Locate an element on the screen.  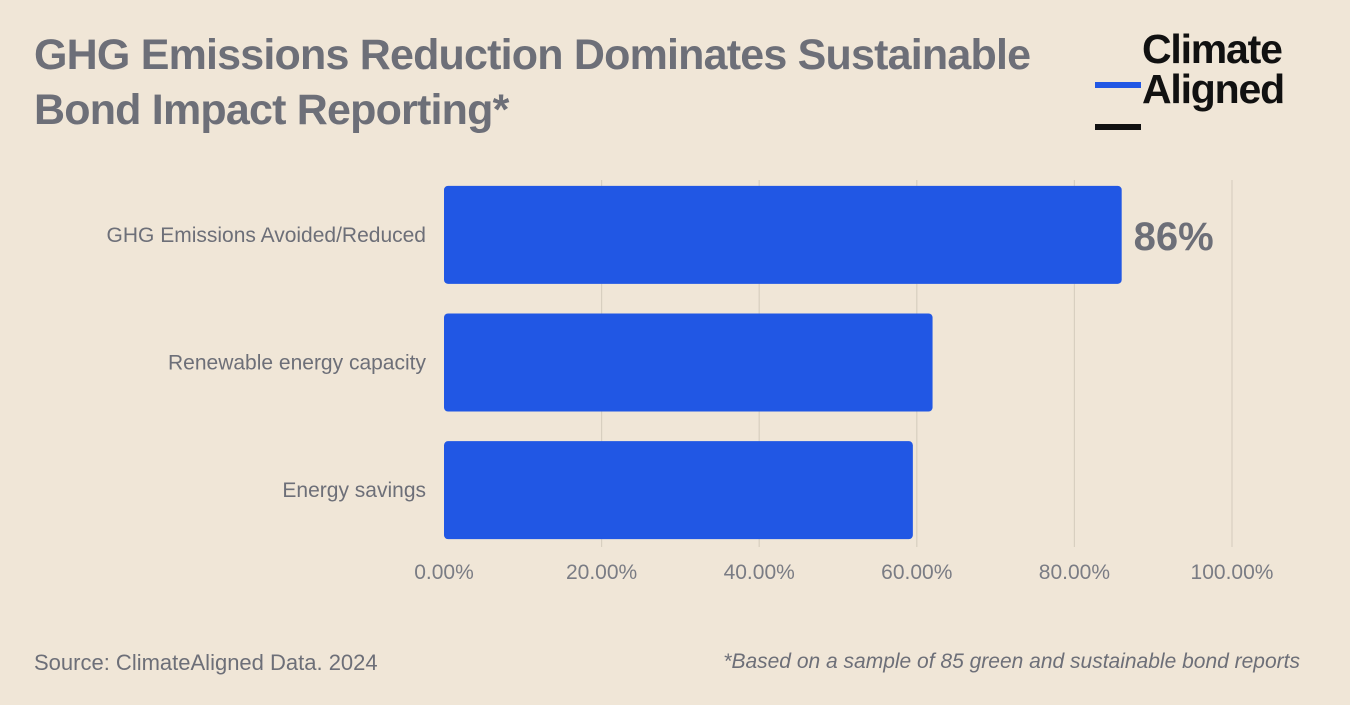
logo-black-dash is located at coordinates (1118, 127).